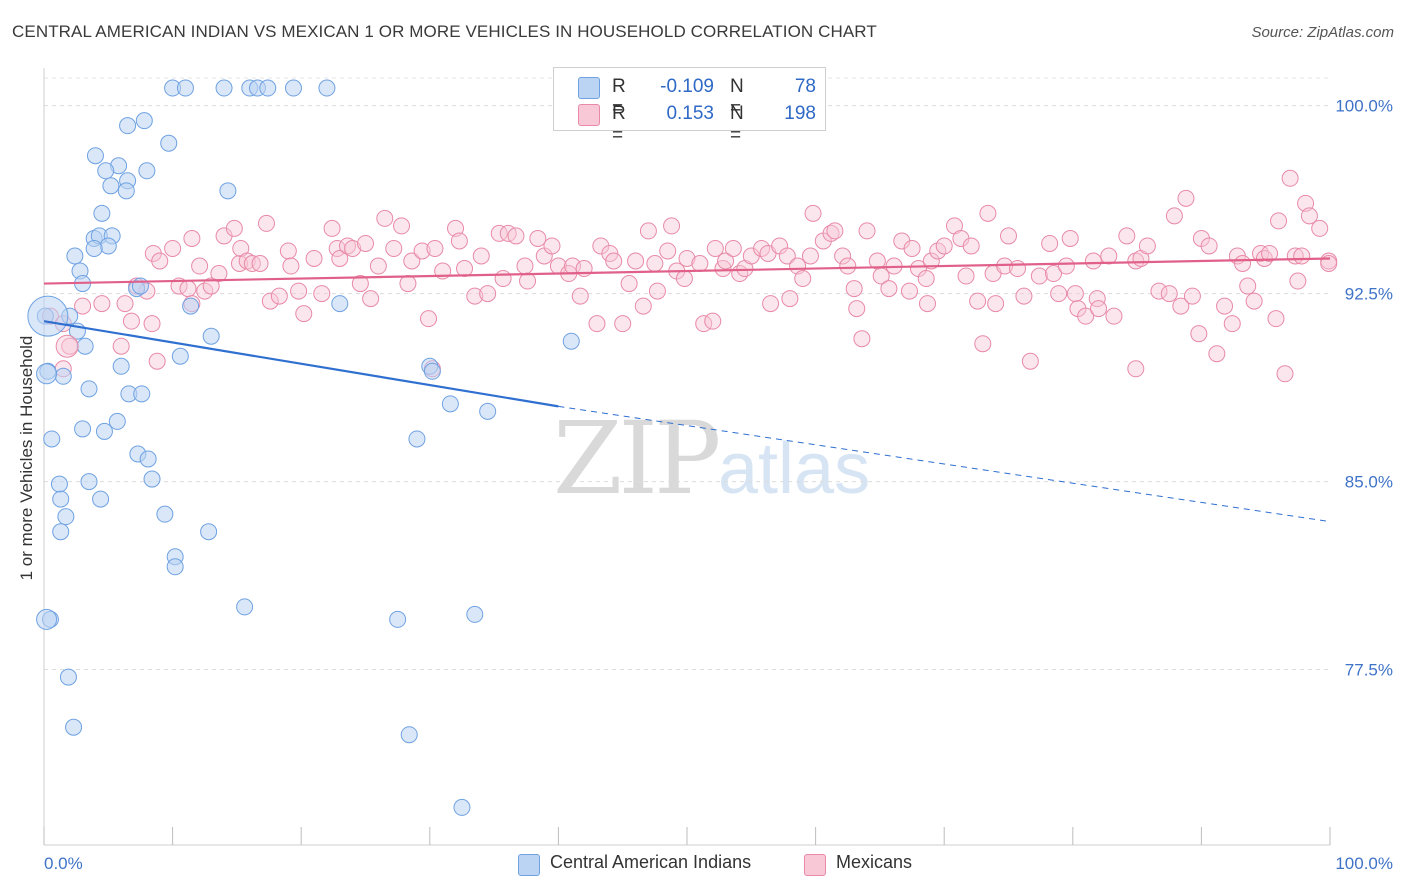  Describe the element at coordinates (690, 113) in the screenshot. I see `legend-r-value: 0.153` at that location.